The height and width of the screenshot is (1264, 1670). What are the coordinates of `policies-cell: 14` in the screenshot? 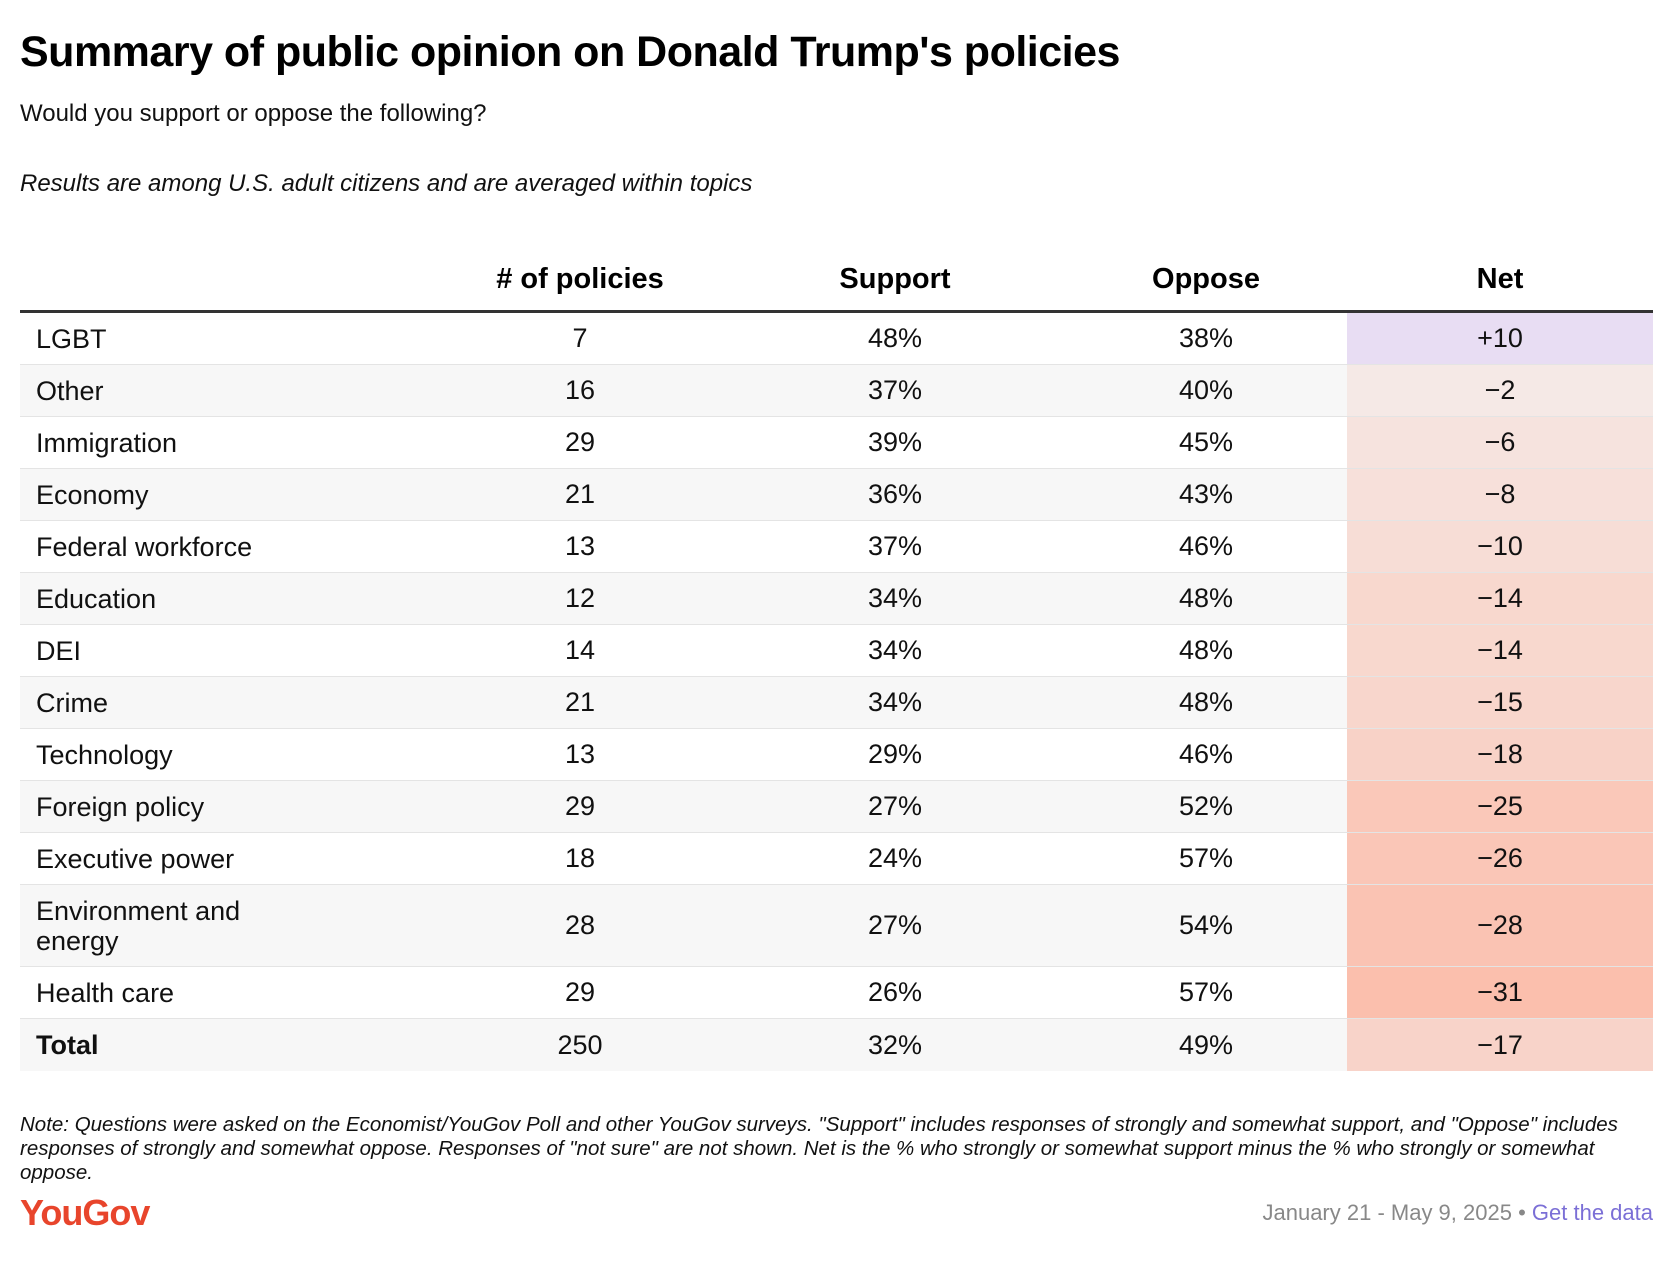 It's located at (580, 650).